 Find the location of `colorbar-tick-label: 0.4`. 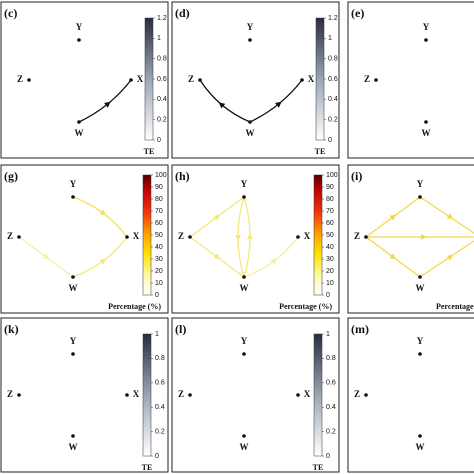

colorbar-tick-label: 0.4 is located at coordinates (160, 407).